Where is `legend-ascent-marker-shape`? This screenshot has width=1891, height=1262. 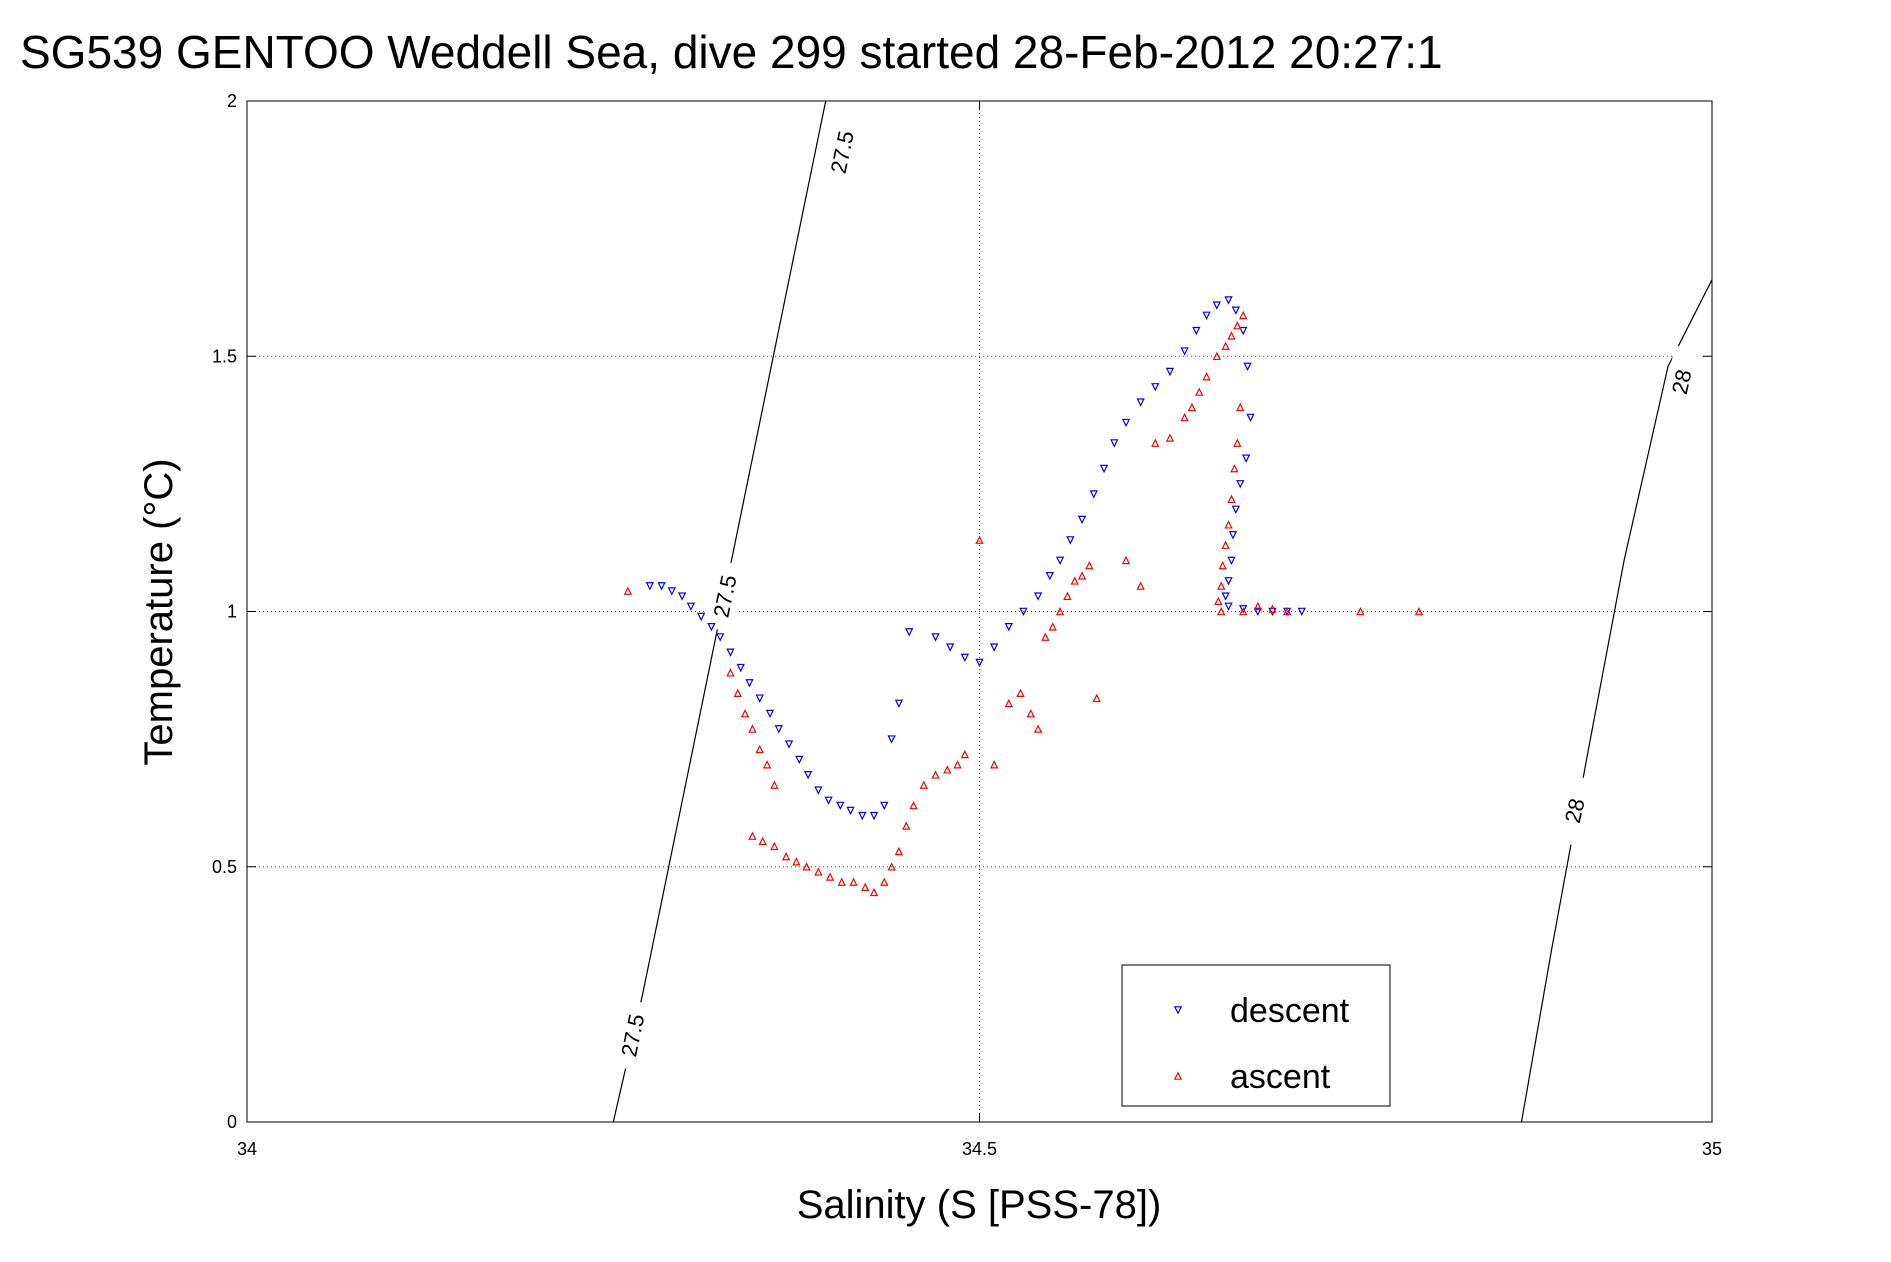
legend-ascent-marker-shape is located at coordinates (1178, 1075).